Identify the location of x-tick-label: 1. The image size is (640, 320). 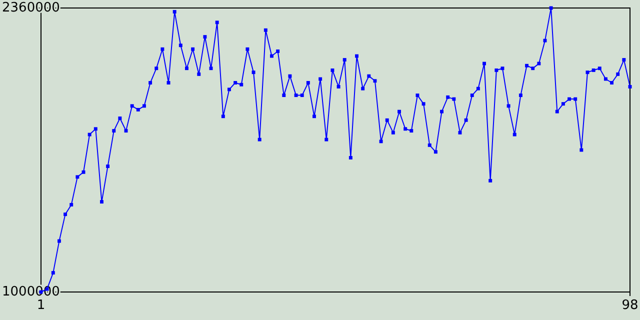
(41, 305).